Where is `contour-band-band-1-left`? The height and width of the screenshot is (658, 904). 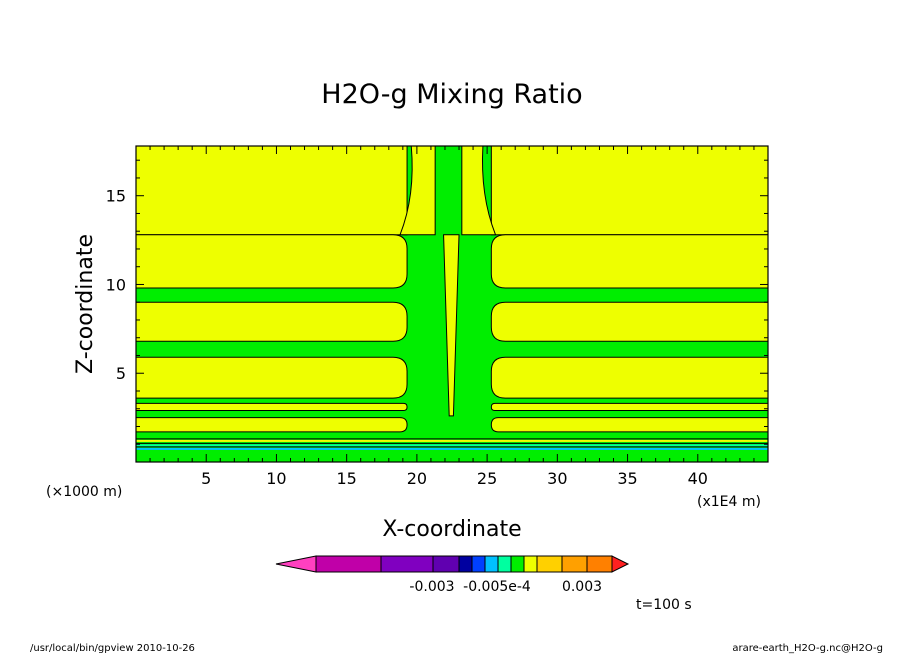 contour-band-band-1-left is located at coordinates (271, 377).